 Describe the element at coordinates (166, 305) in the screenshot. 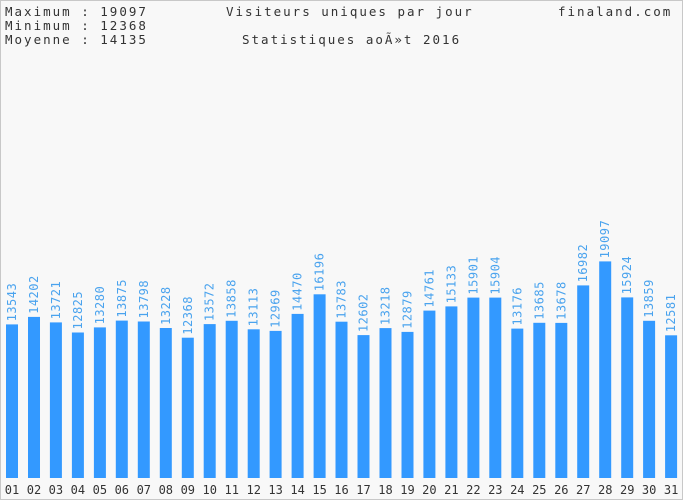

I see `value-label-day-08: 13228` at that location.